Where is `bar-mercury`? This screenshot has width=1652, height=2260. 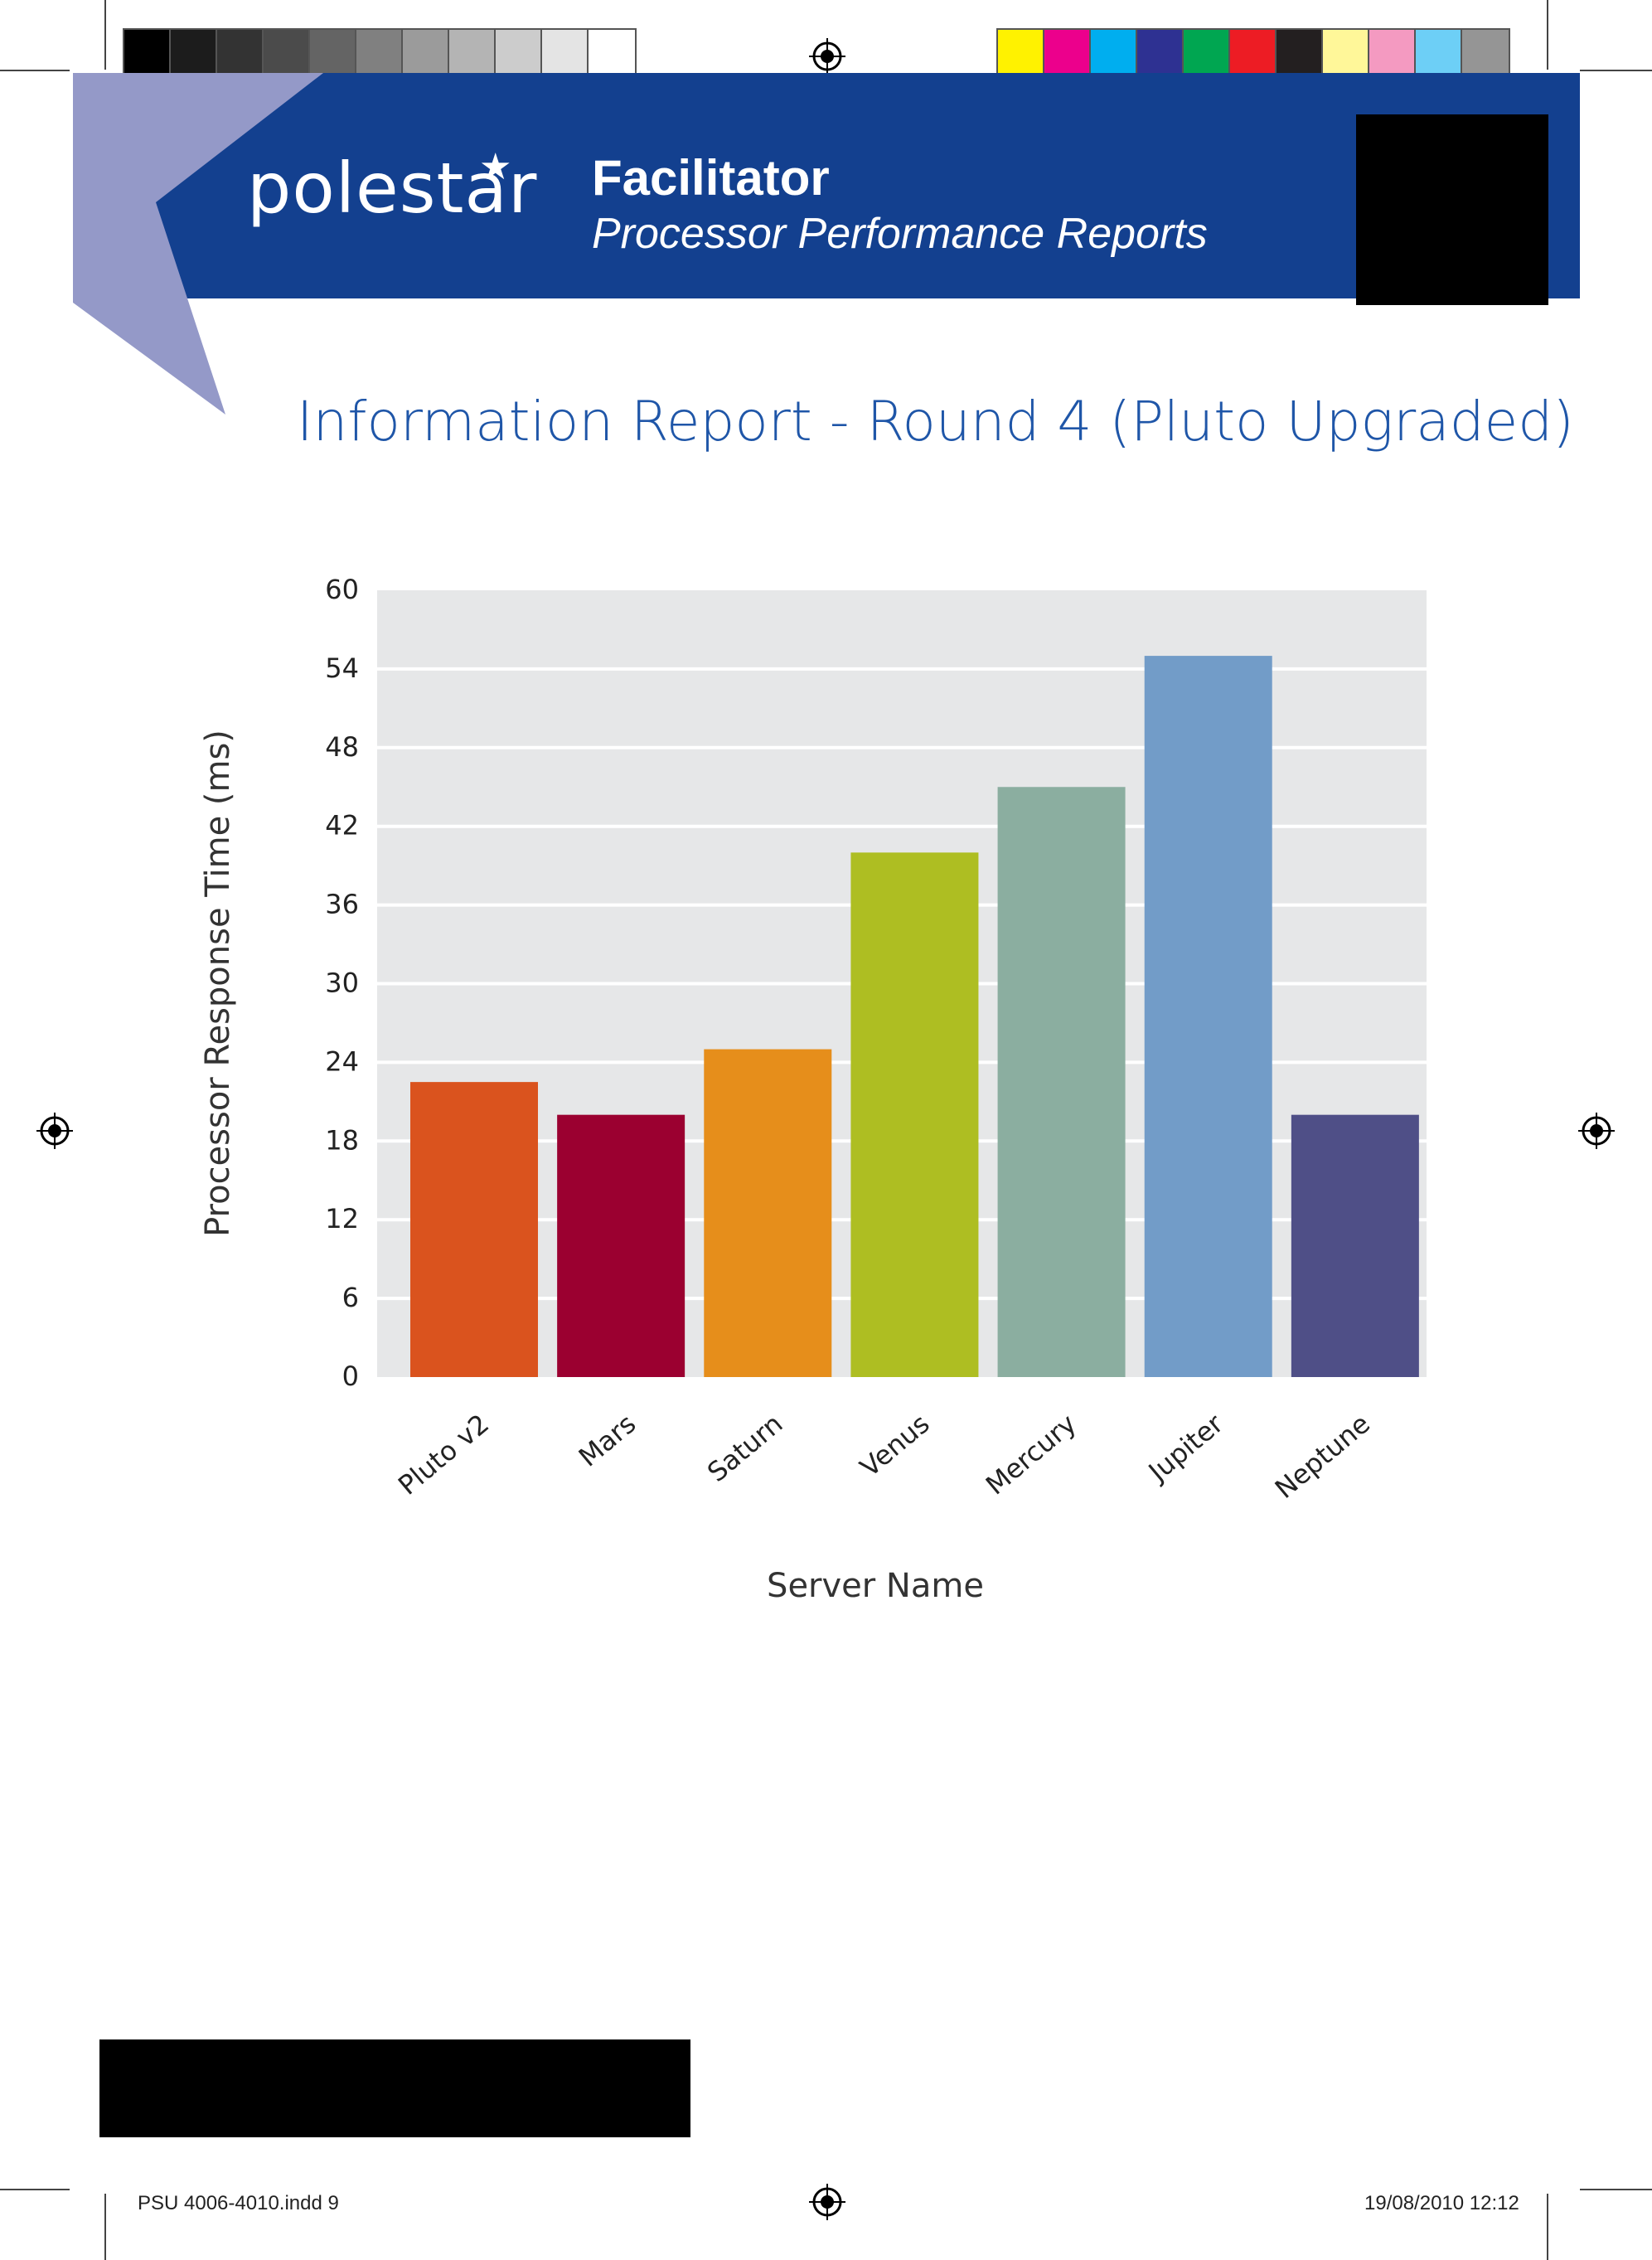
bar-mercury is located at coordinates (1061, 1082).